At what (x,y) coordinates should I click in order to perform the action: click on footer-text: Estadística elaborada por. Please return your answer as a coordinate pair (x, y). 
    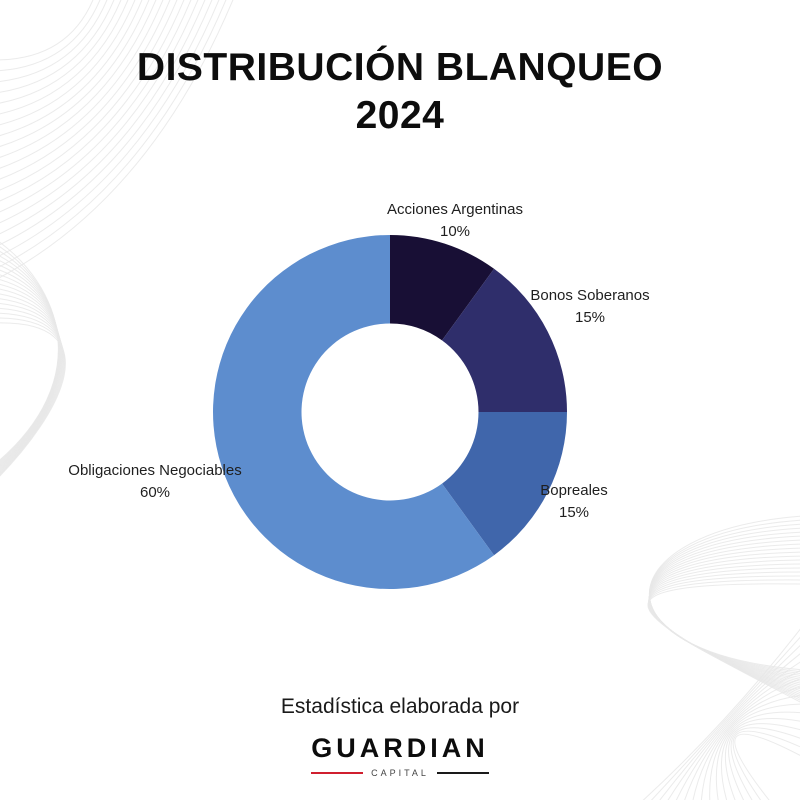
    Looking at the image, I should click on (400, 706).